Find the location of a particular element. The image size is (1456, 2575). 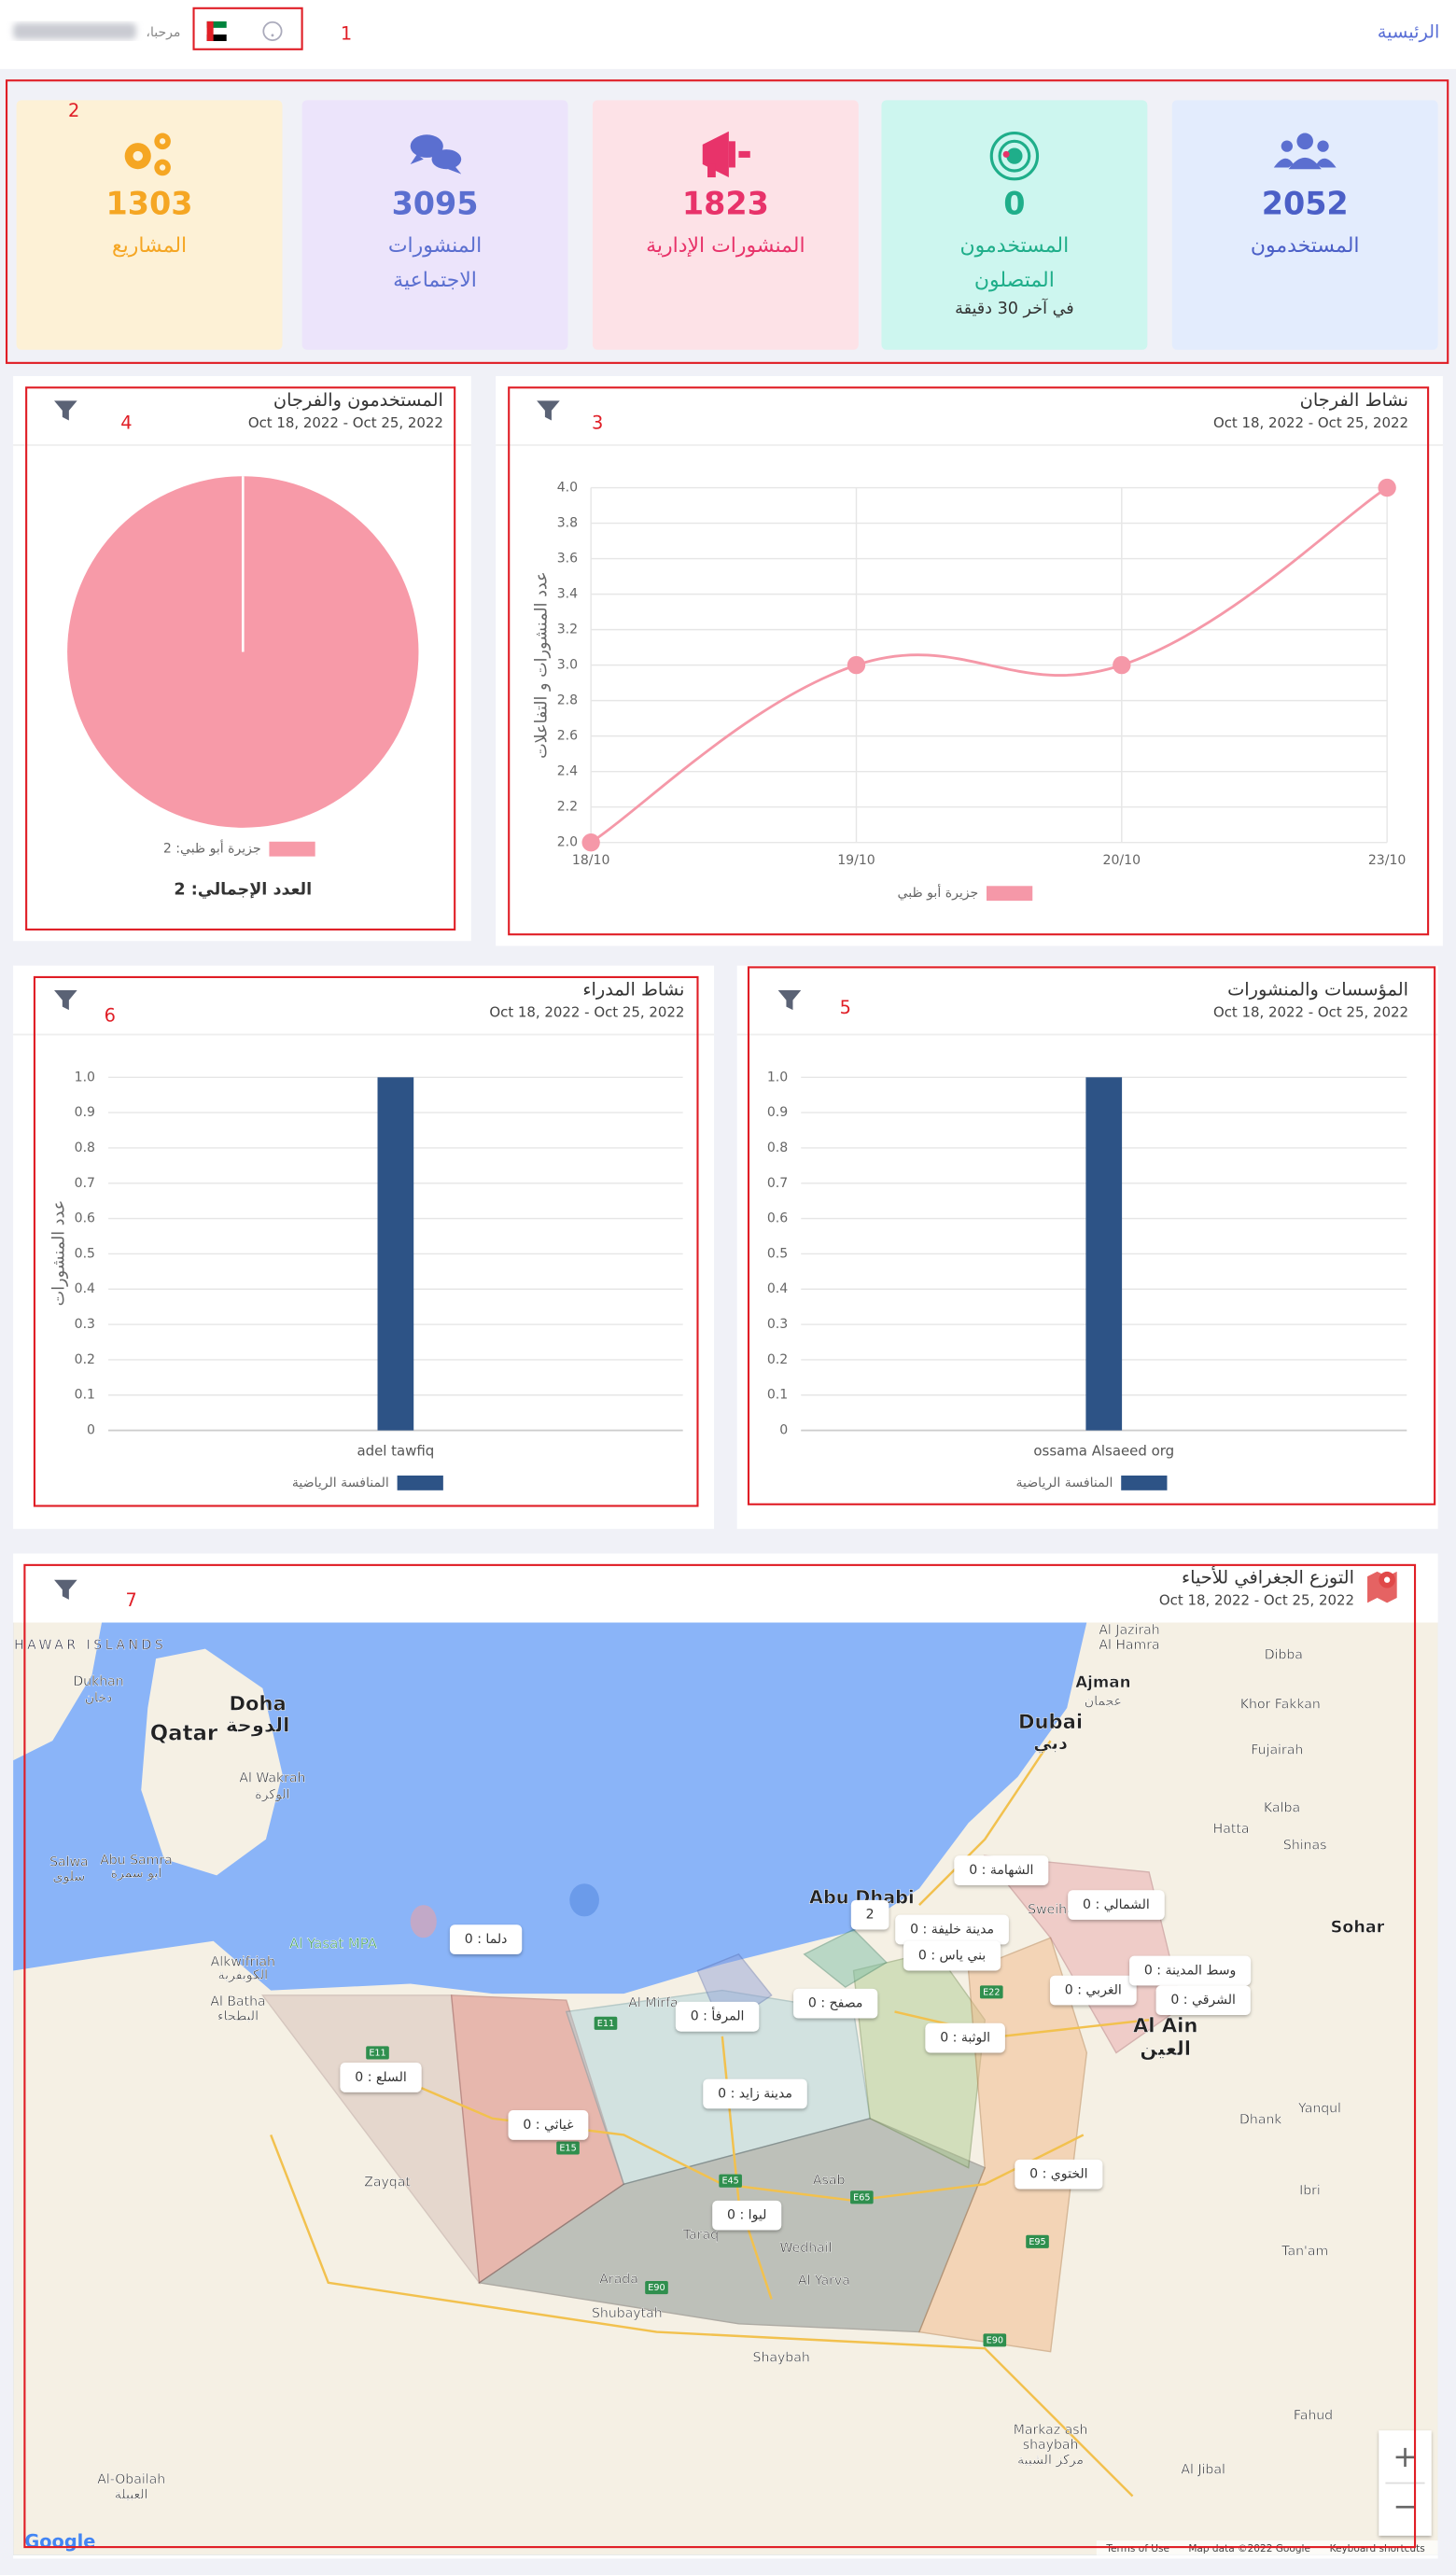

bar is located at coordinates (1104, 1254).